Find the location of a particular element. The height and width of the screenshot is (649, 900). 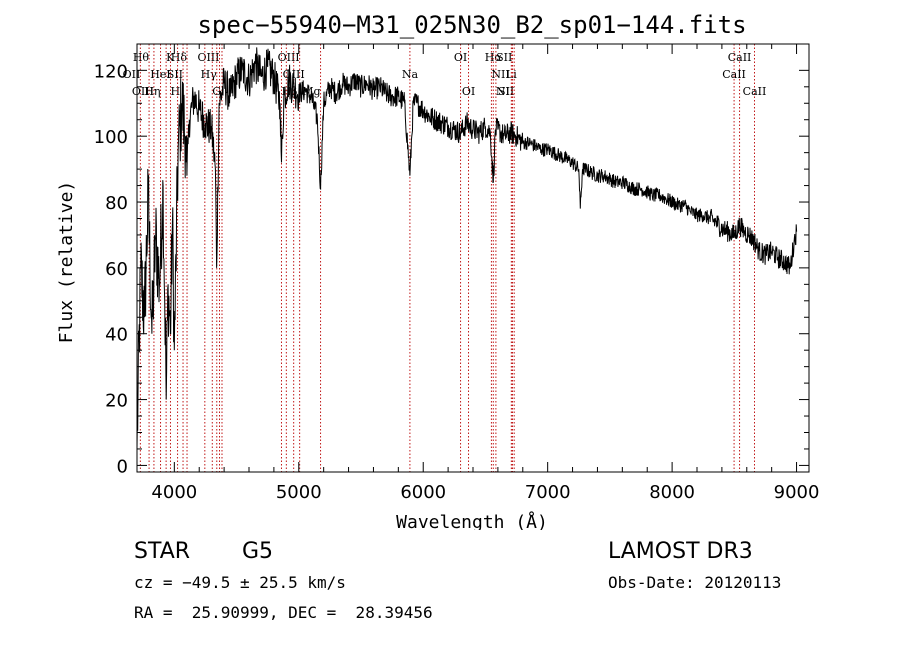

line-mark-label: Li is located at coordinates (511, 74).